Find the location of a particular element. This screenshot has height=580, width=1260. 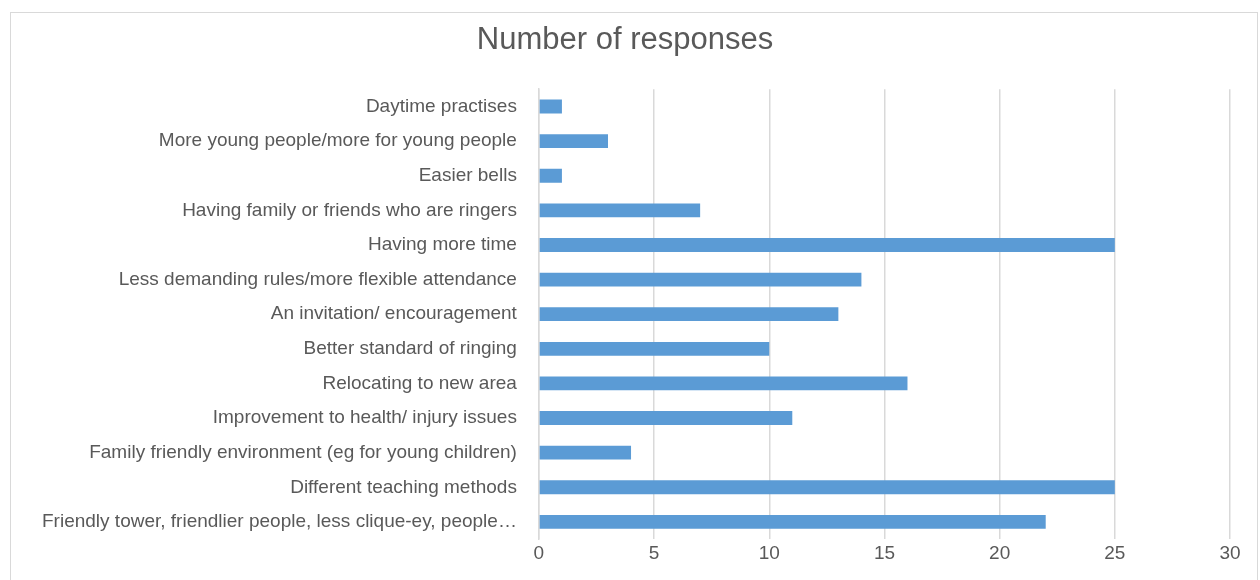

y-tick-label: Improvement to health/ injury issues is located at coordinates (364, 417).